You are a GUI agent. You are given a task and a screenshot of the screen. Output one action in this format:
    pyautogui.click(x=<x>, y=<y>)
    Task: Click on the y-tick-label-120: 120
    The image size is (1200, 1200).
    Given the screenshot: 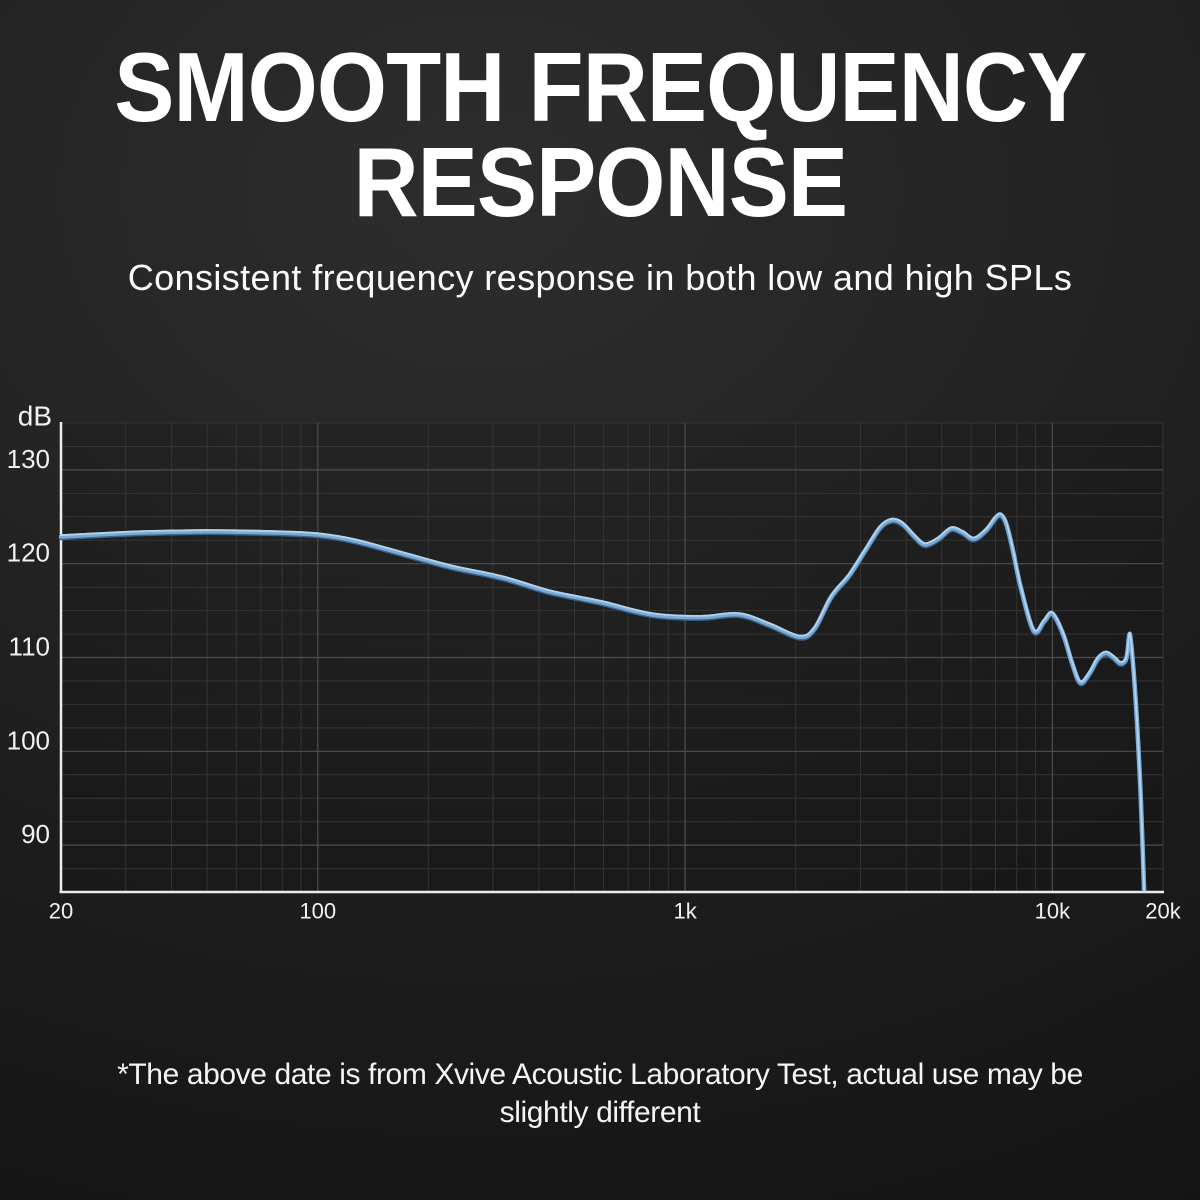 What is the action you would take?
    pyautogui.click(x=28, y=553)
    